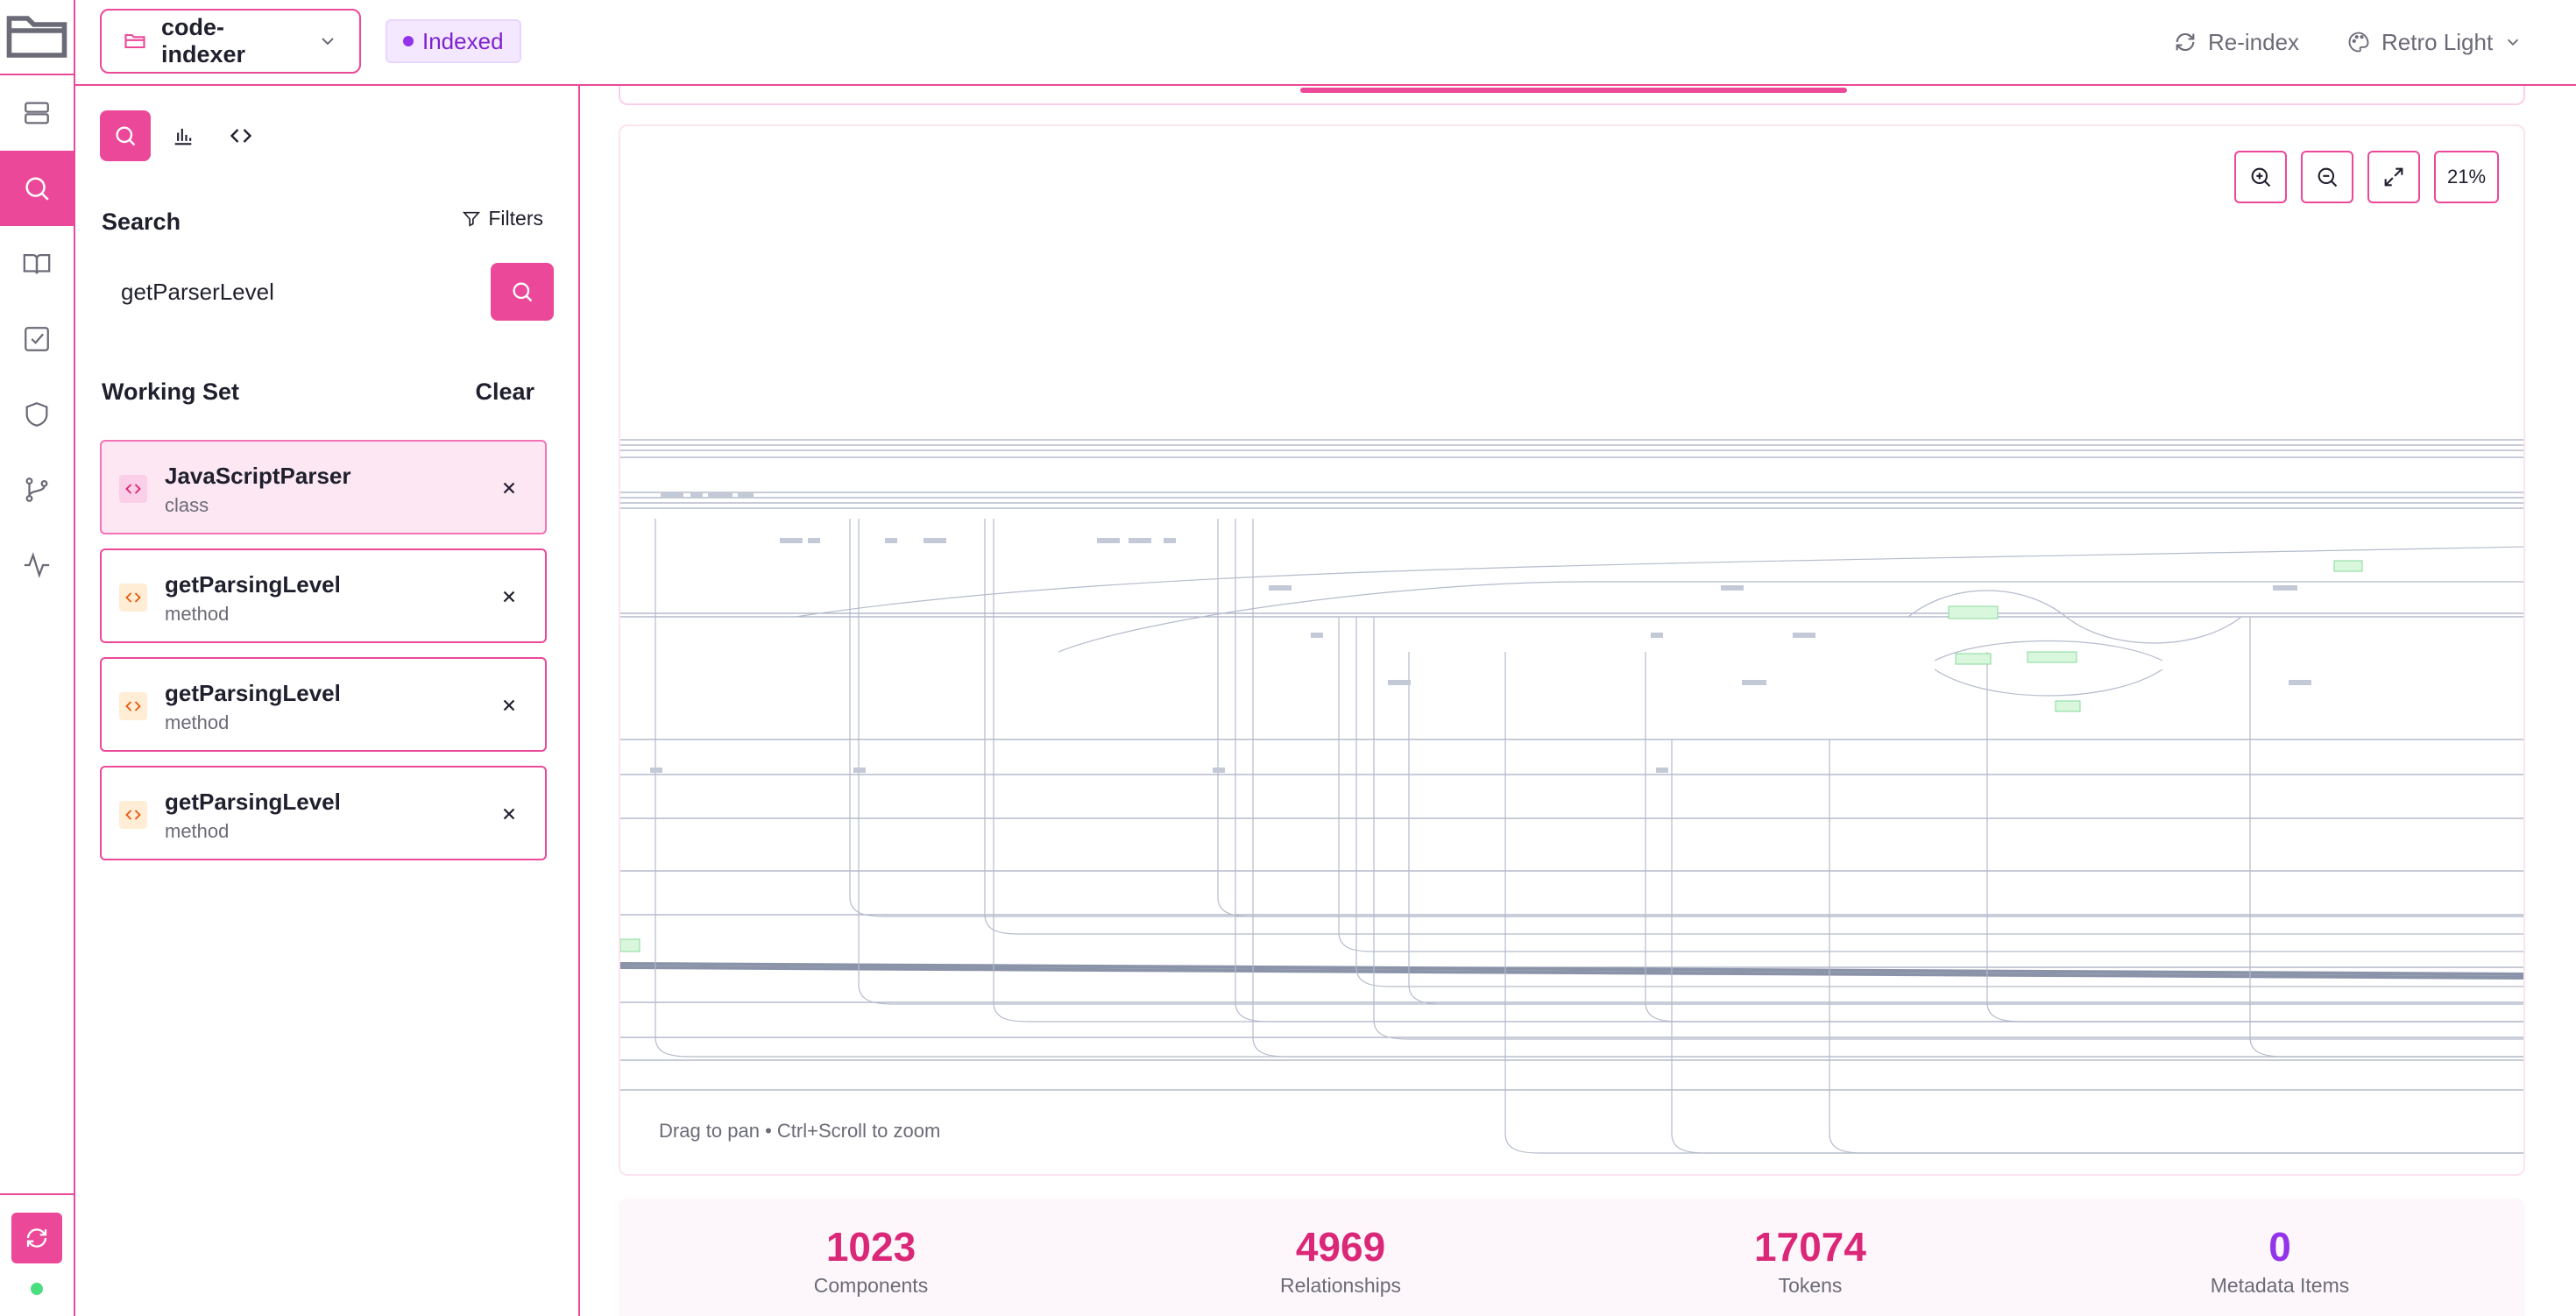 This screenshot has height=1316, width=2576. I want to click on filter-icon, so click(472, 219).